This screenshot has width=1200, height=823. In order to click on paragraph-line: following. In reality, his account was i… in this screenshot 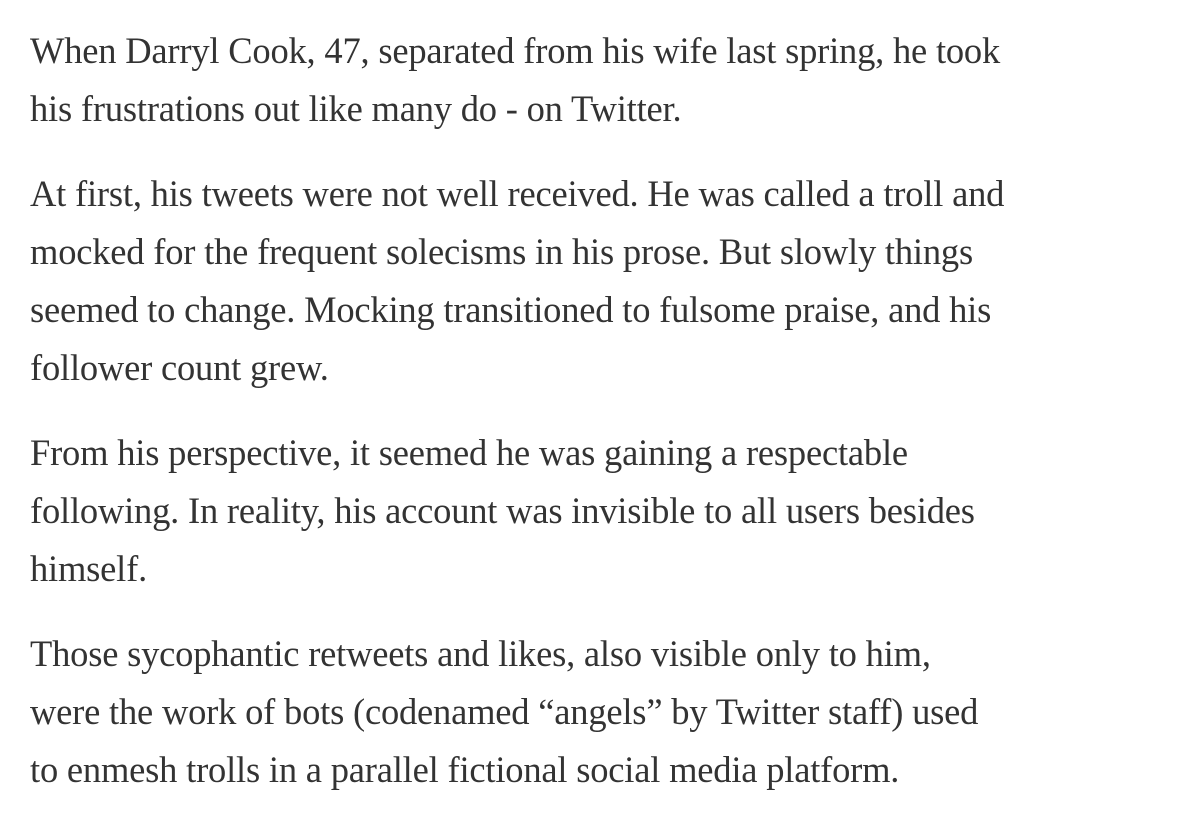, I will do `click(502, 510)`.